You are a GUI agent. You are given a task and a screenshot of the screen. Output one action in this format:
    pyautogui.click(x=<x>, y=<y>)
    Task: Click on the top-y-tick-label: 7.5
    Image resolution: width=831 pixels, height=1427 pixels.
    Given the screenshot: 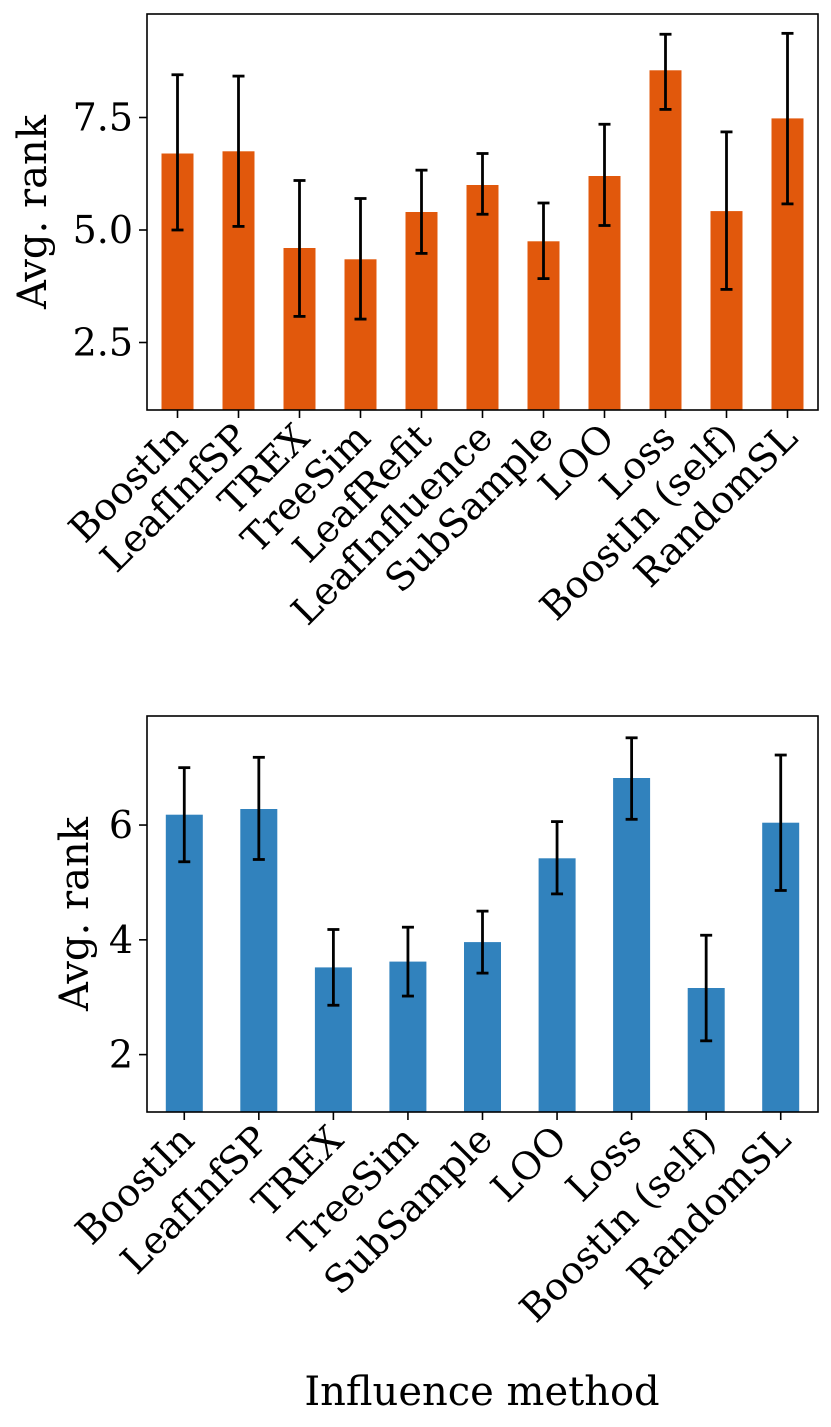 What is the action you would take?
    pyautogui.click(x=103, y=118)
    